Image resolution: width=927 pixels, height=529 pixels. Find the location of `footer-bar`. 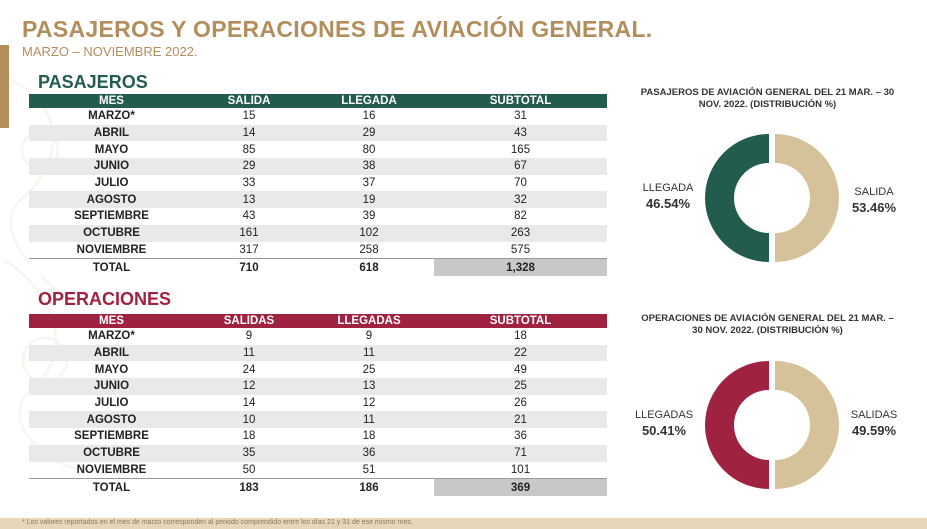

footer-bar is located at coordinates (463, 523).